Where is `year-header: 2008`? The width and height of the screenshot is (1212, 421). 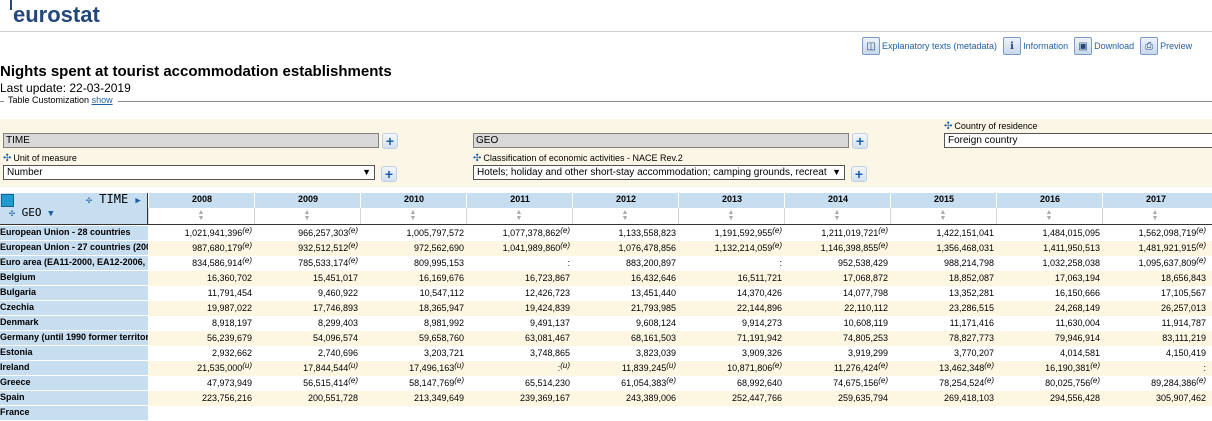 year-header: 2008 is located at coordinates (201, 200).